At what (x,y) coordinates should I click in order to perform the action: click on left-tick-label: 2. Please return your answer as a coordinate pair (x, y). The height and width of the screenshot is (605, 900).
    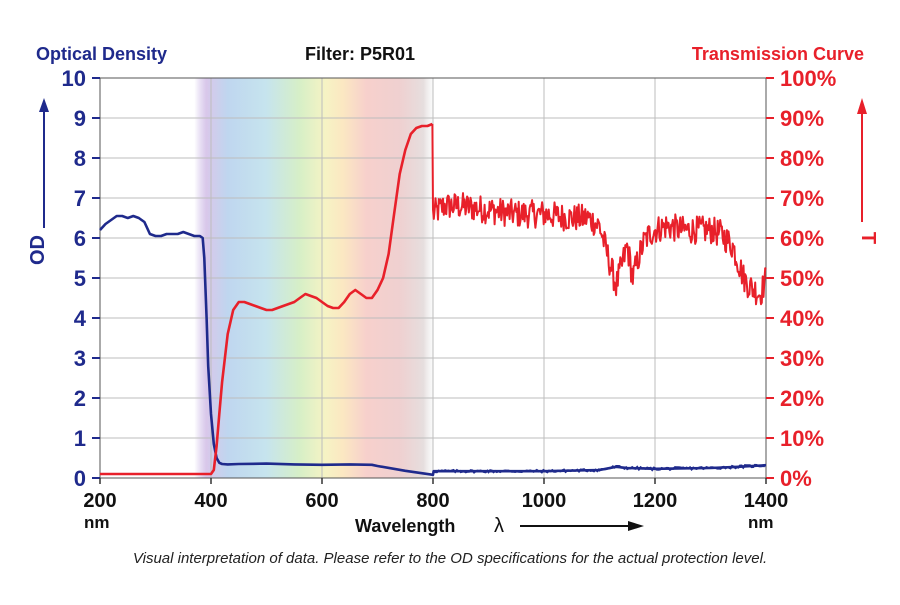
    Looking at the image, I should click on (80, 398).